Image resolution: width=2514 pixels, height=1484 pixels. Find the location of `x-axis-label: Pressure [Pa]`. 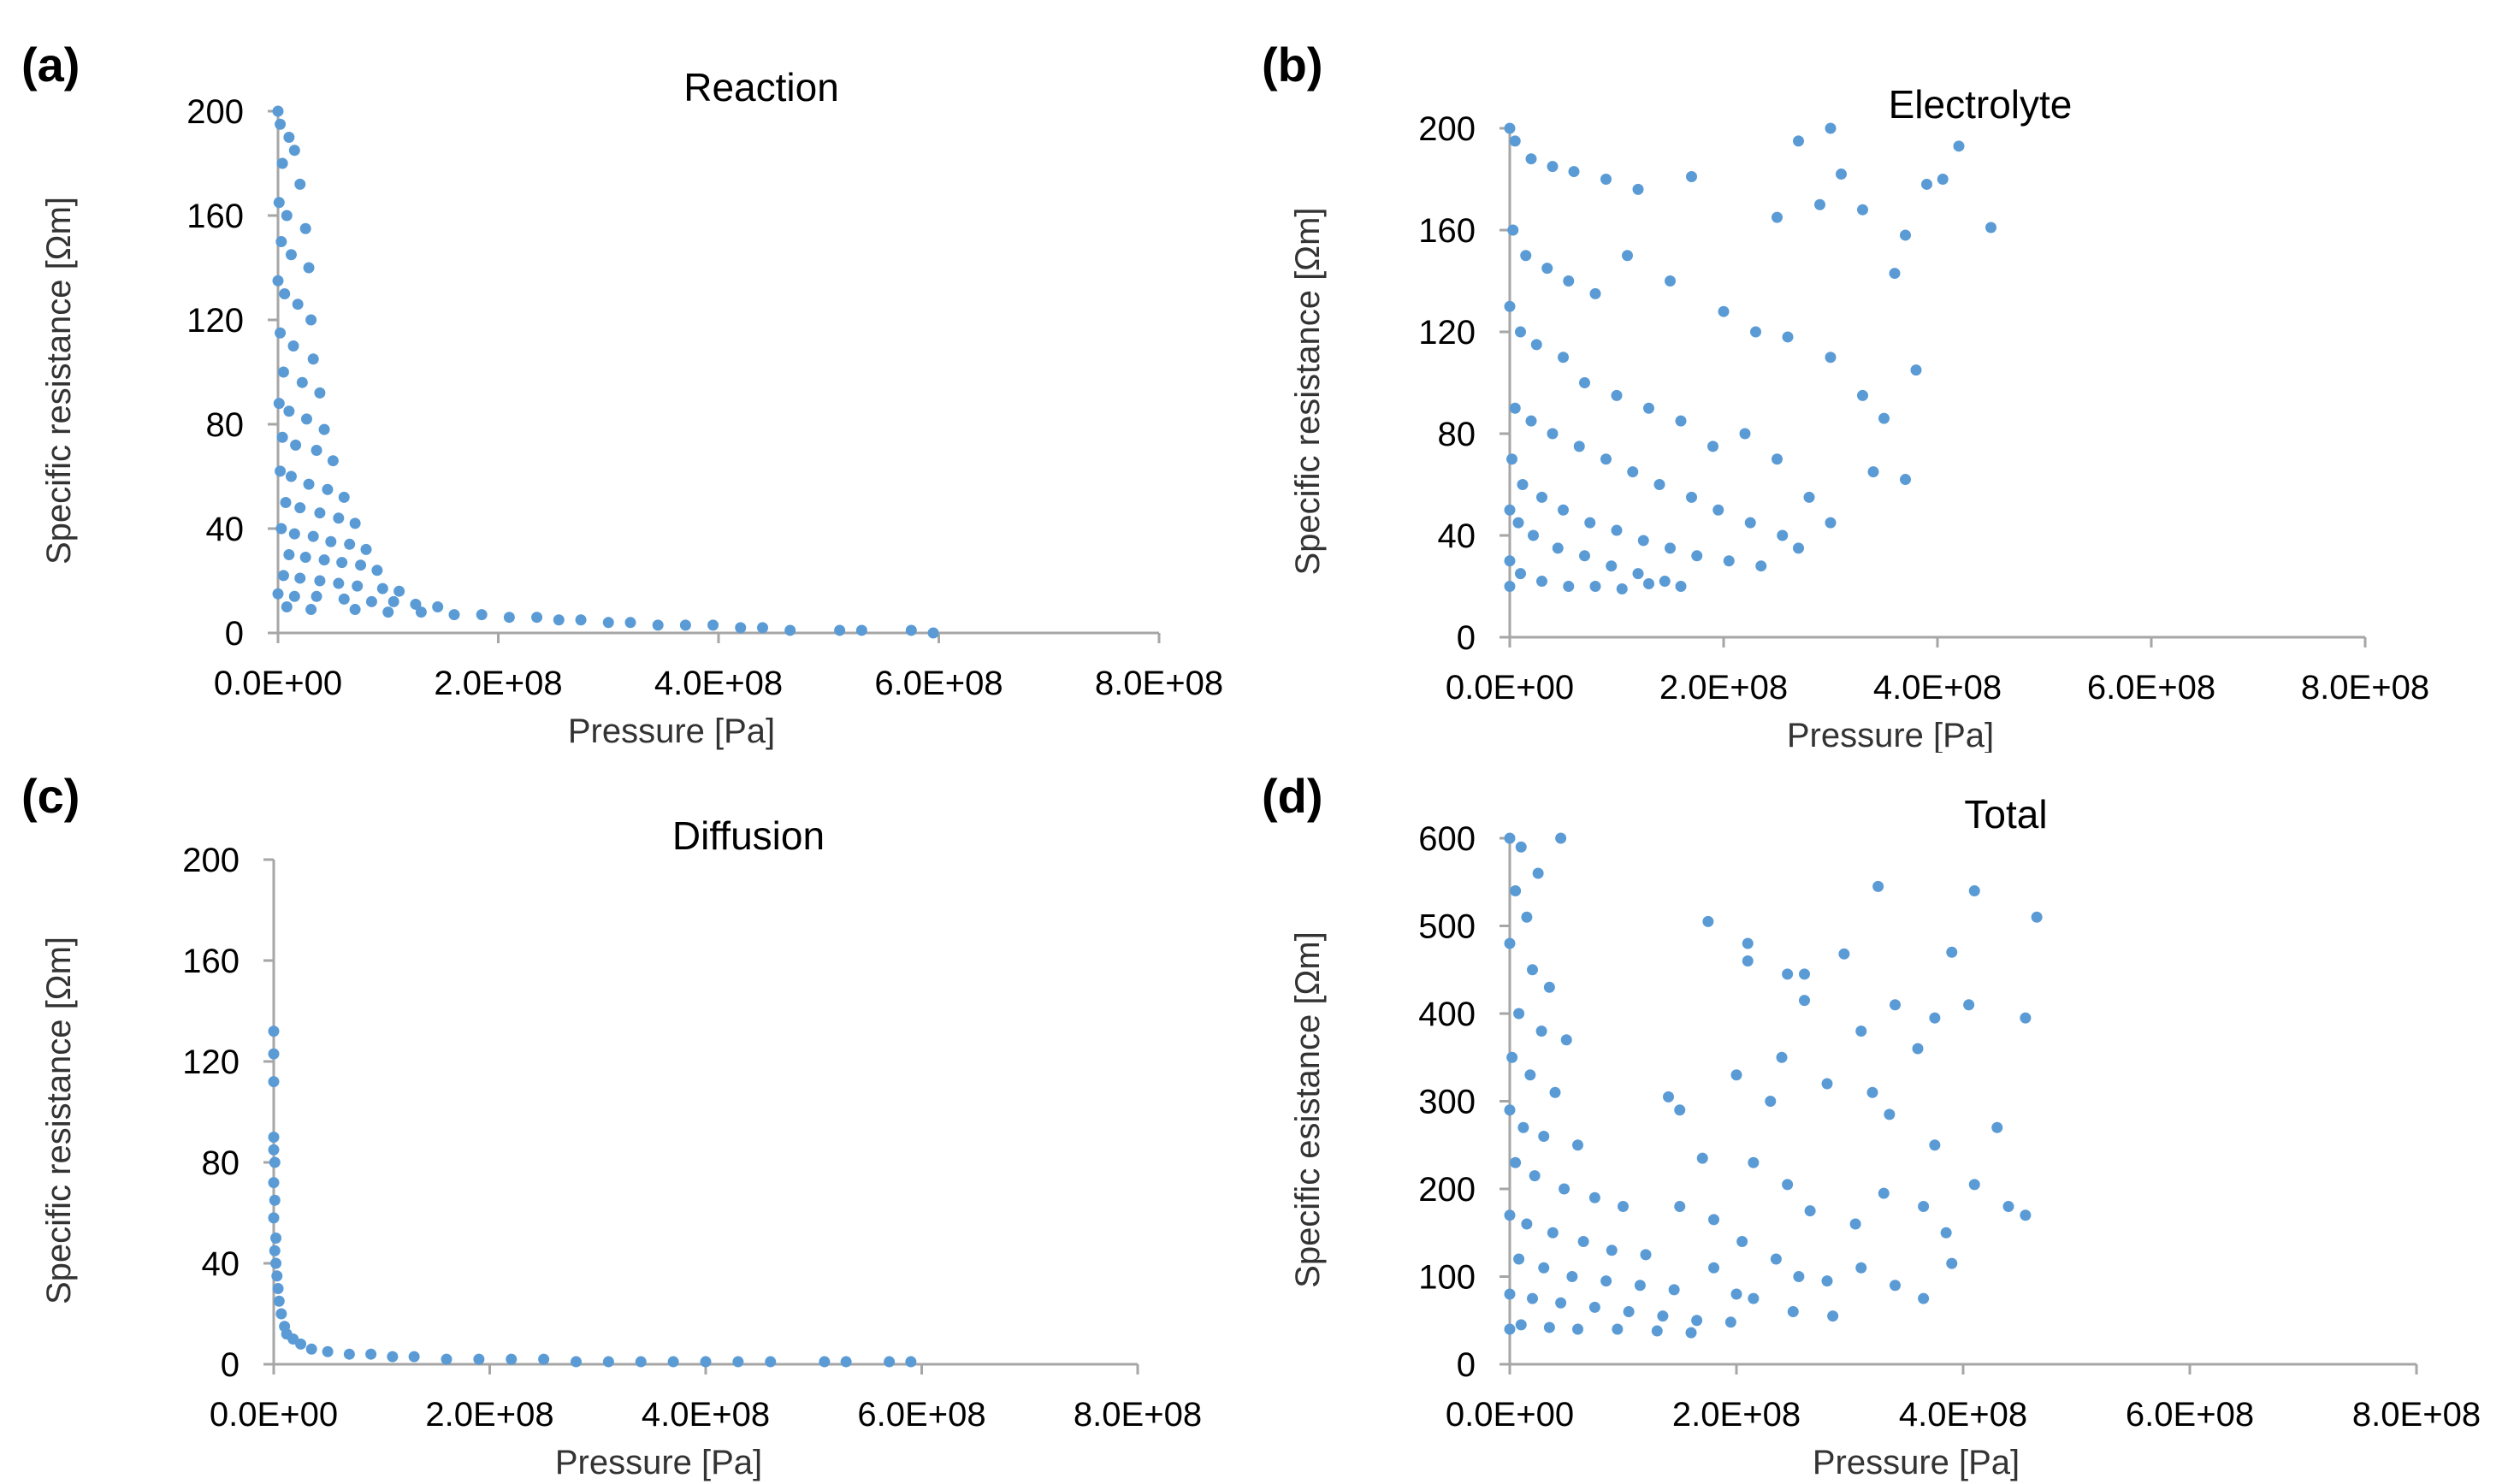

x-axis-label: Pressure [Pa] is located at coordinates (658, 1462).